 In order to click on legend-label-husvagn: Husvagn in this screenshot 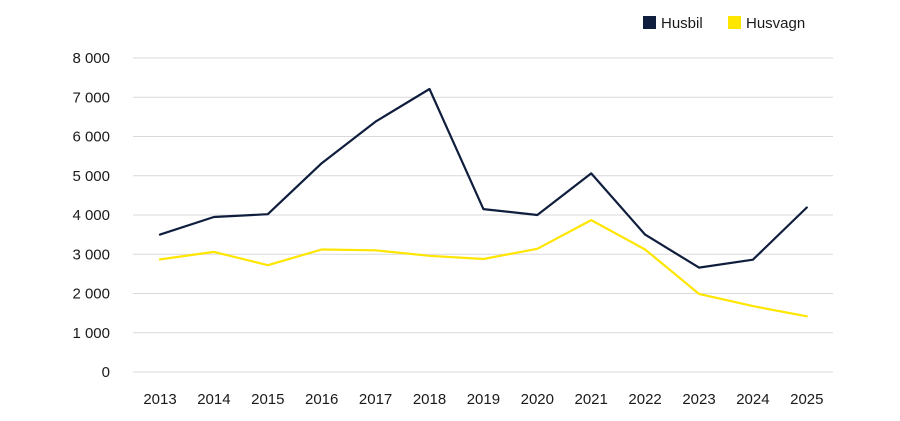, I will do `click(775, 23)`.